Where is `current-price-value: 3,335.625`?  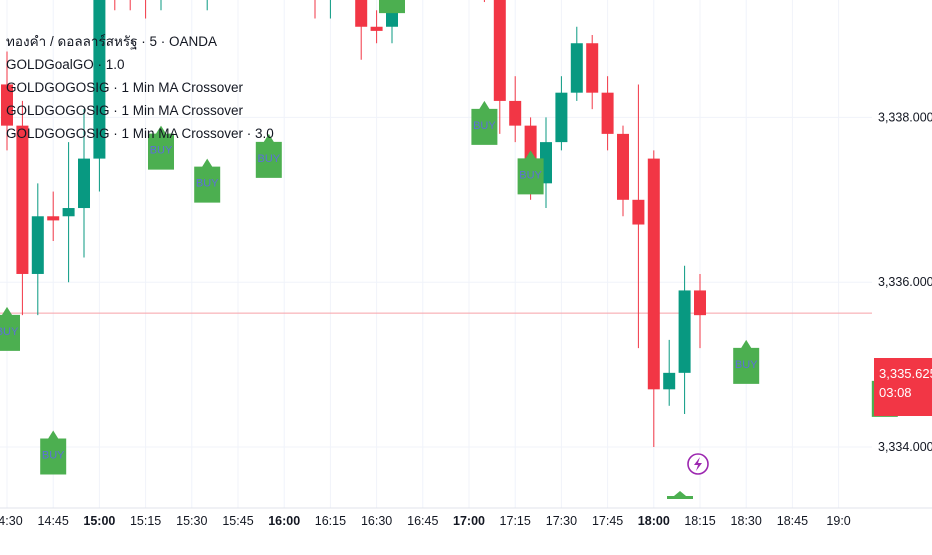 current-price-value: 3,335.625 is located at coordinates (903, 369).